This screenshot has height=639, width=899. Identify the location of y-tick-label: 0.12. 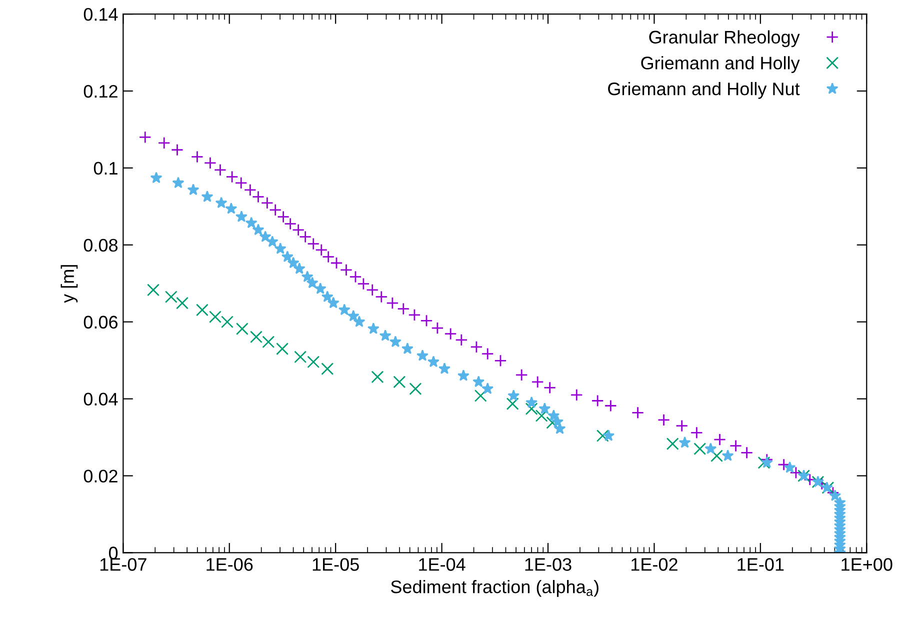
(101, 91).